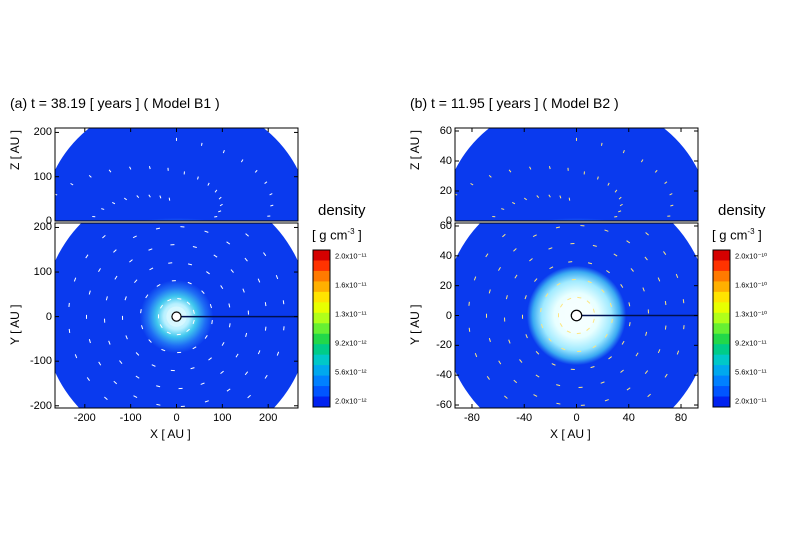 The width and height of the screenshot is (800, 533). What do you see at coordinates (751, 285) in the screenshot?
I see `colorbar-tick-label: 1.6x10⁻¹⁰` at bounding box center [751, 285].